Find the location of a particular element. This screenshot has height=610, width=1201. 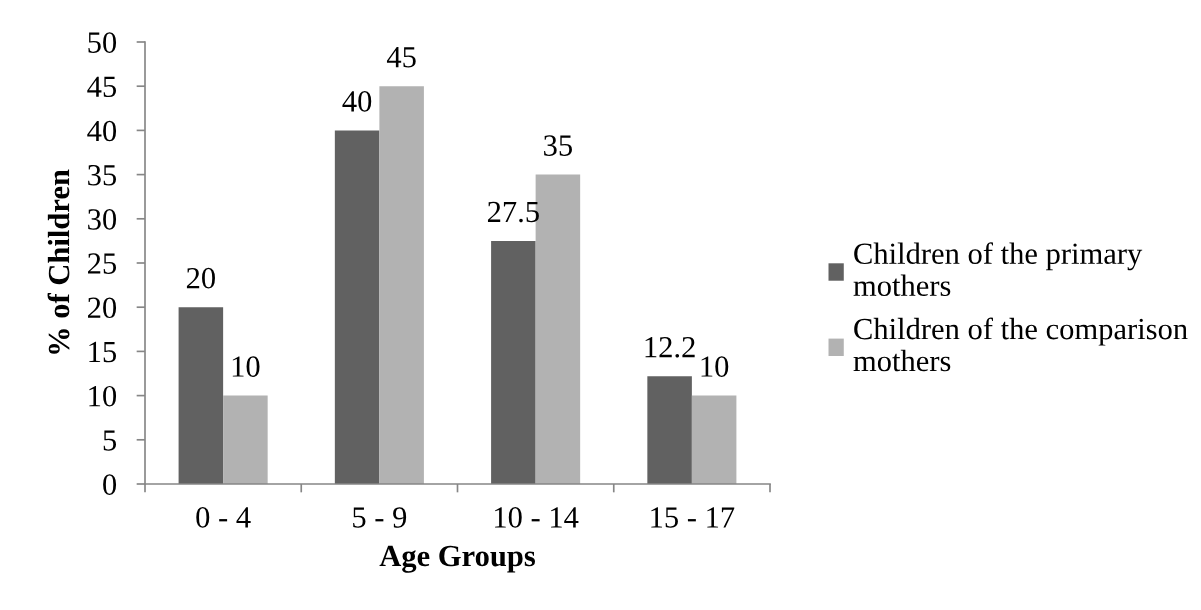

data-label: 40 is located at coordinates (357, 101).